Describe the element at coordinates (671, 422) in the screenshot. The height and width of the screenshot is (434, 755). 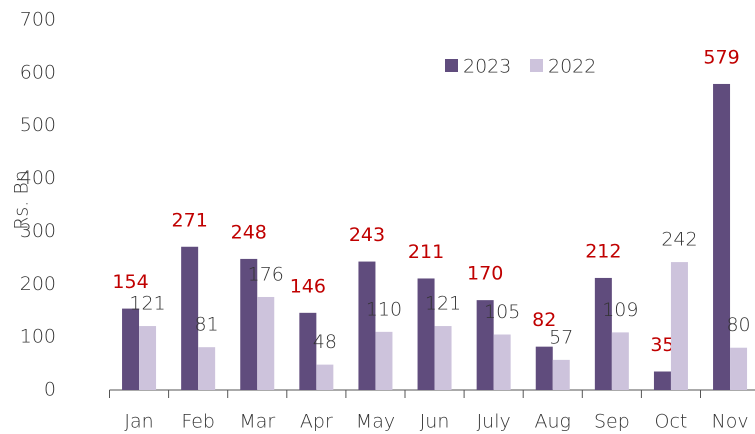
I see `x-tick-label: Oct` at that location.